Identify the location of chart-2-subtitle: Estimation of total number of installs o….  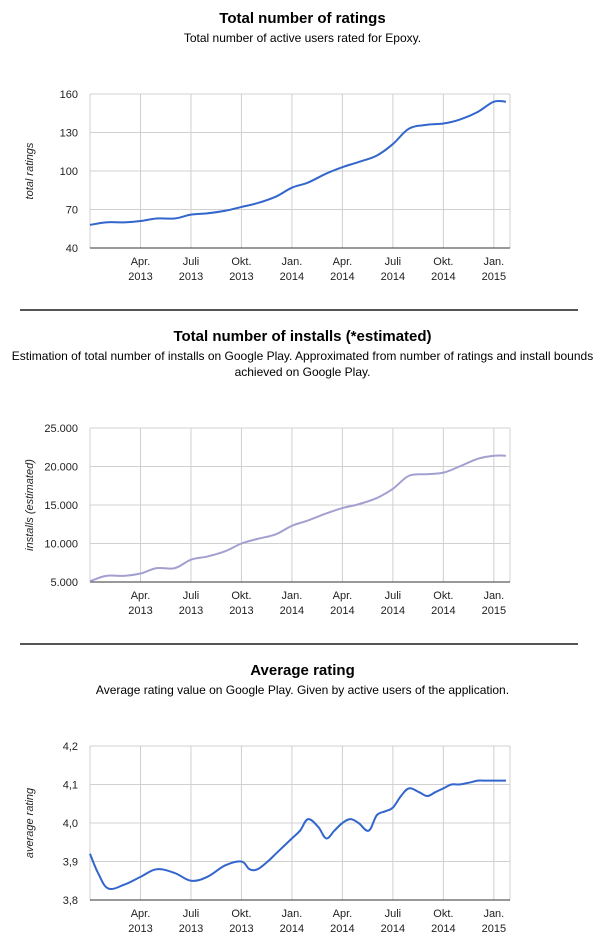
(302, 364).